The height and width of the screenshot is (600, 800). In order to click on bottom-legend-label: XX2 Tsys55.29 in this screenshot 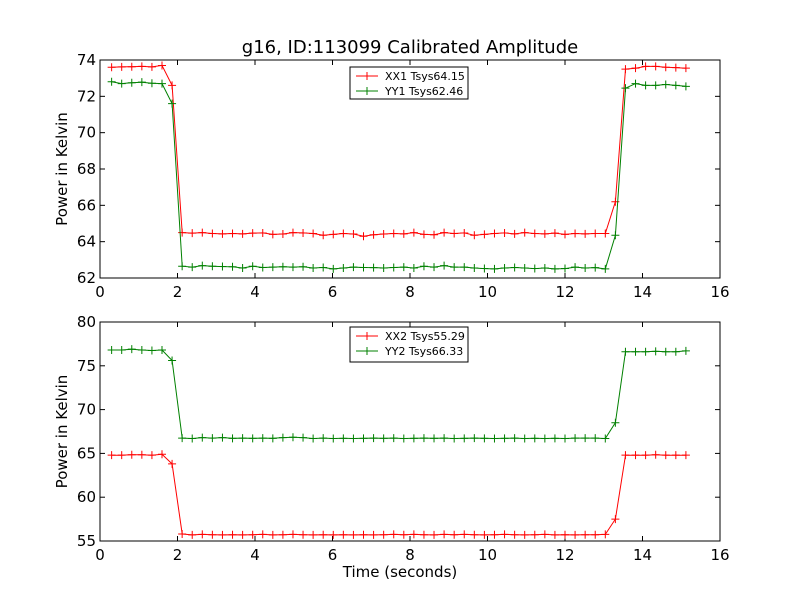, I will do `click(425, 336)`.